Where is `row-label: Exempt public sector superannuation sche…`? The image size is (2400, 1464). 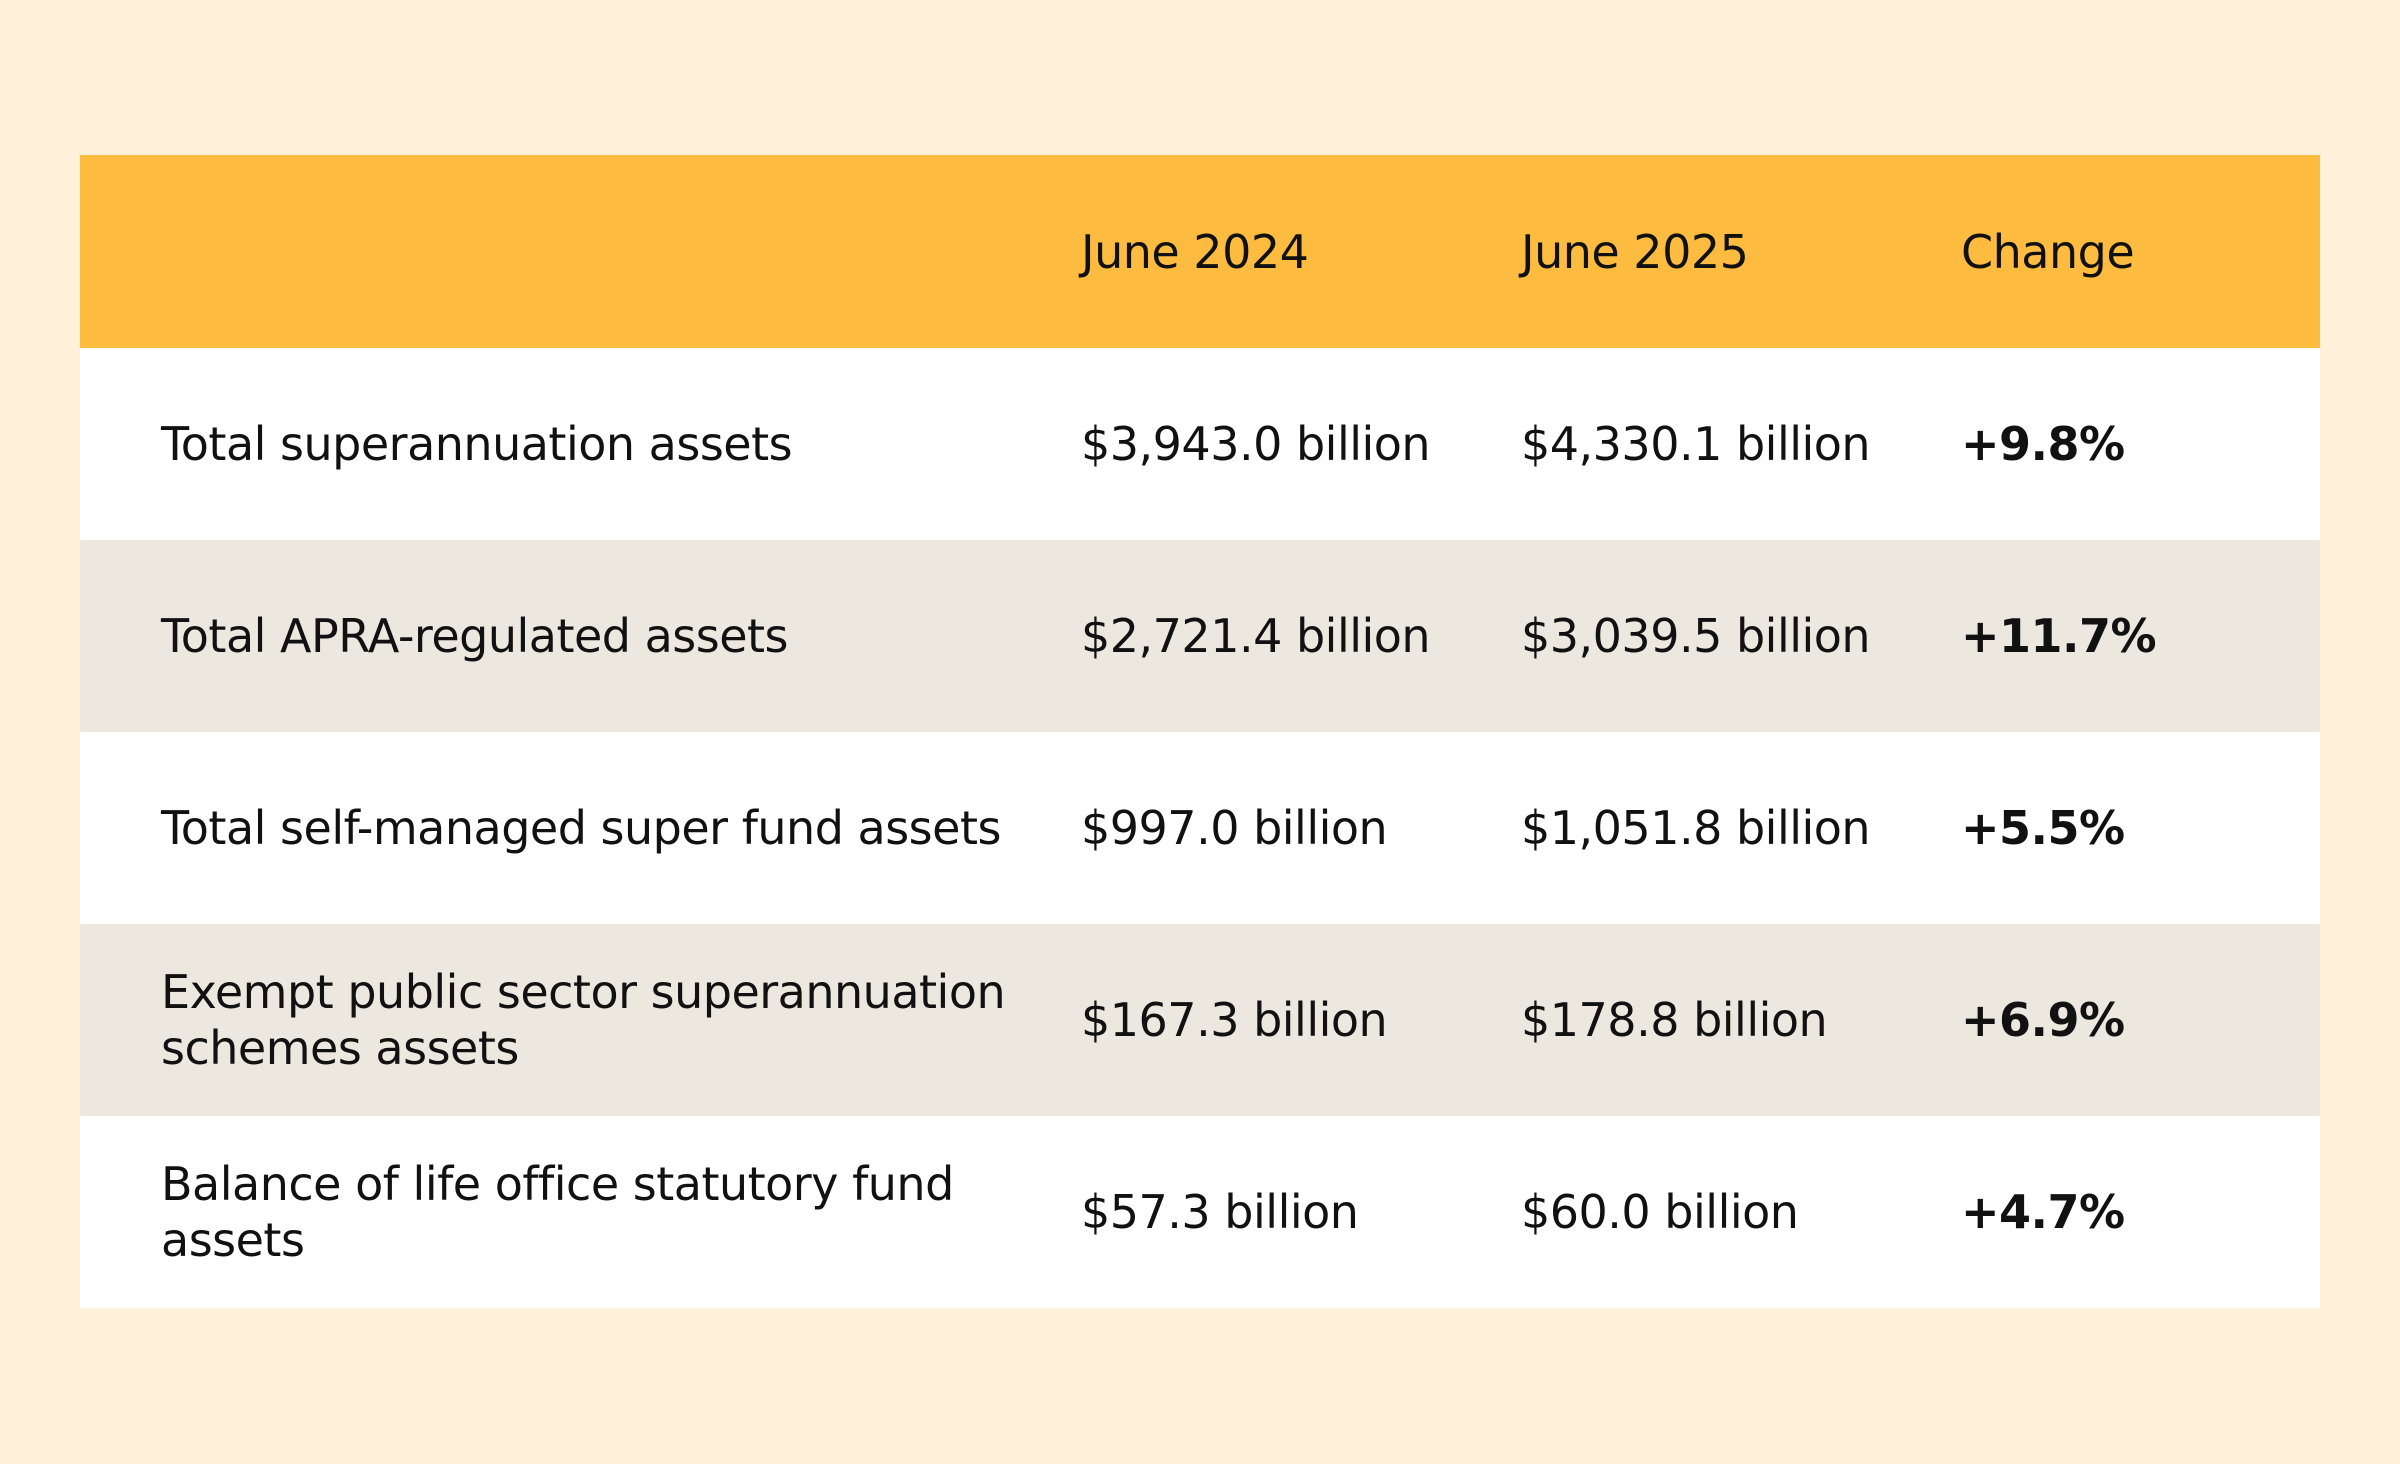
row-label: Exempt public sector superannuation sche… is located at coordinates (583, 1020).